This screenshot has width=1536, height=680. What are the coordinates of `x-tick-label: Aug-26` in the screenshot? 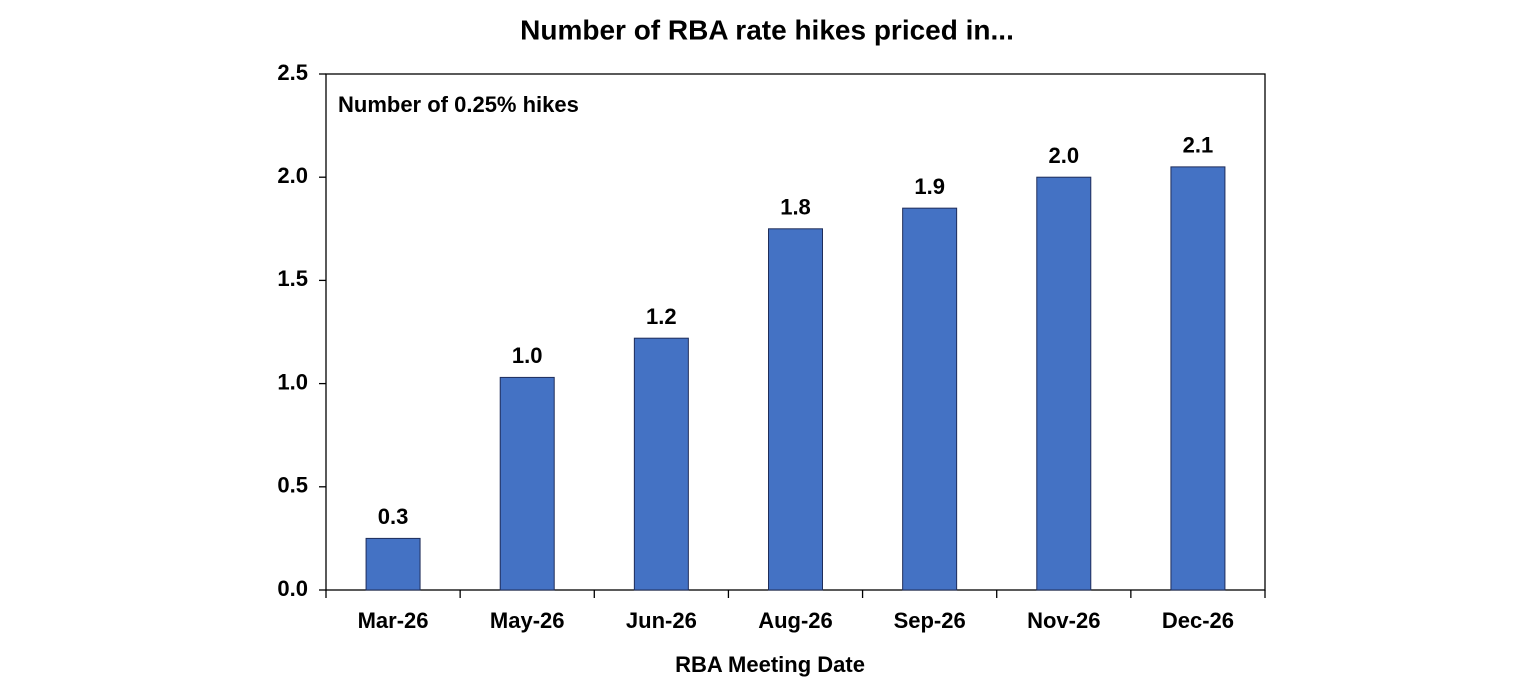 It's located at (795, 620).